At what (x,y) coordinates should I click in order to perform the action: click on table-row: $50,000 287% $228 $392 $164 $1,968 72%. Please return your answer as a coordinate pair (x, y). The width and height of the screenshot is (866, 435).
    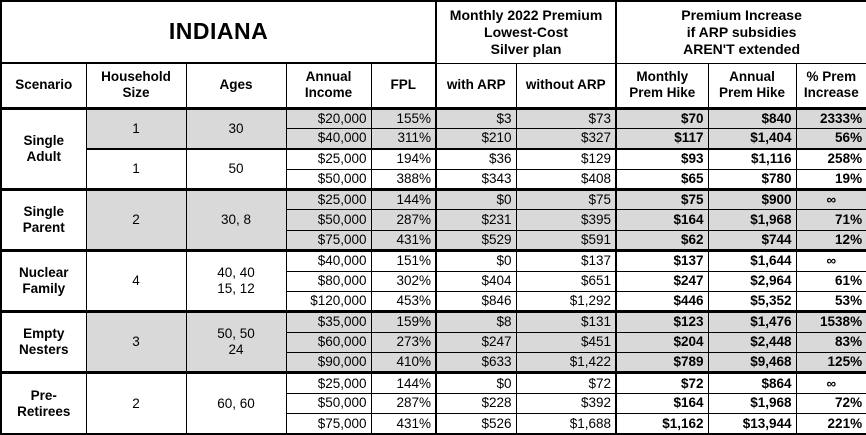
    Looking at the image, I should click on (433, 403).